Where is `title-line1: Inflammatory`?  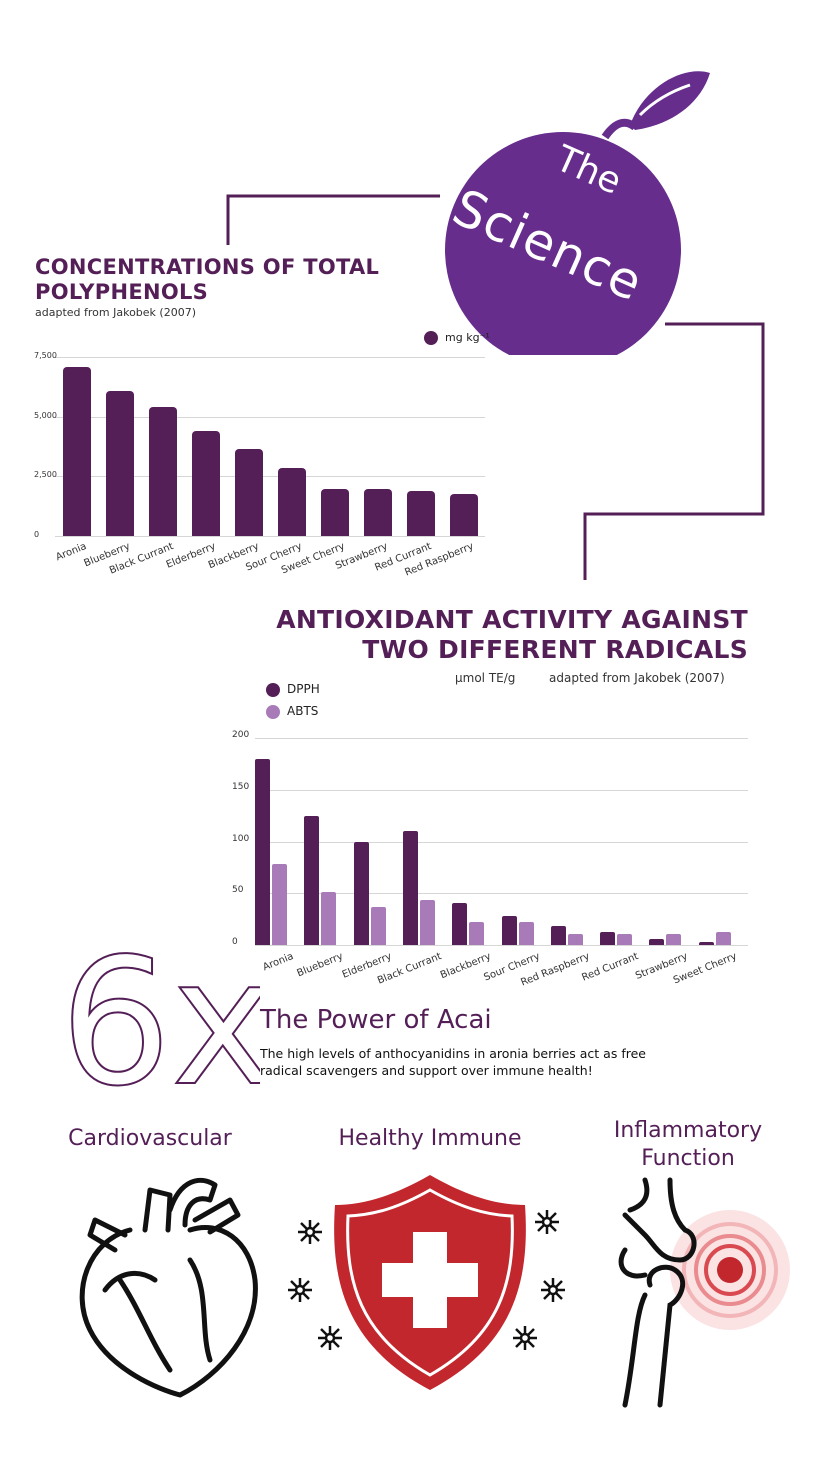
title-line1: Inflammatory is located at coordinates (688, 1130).